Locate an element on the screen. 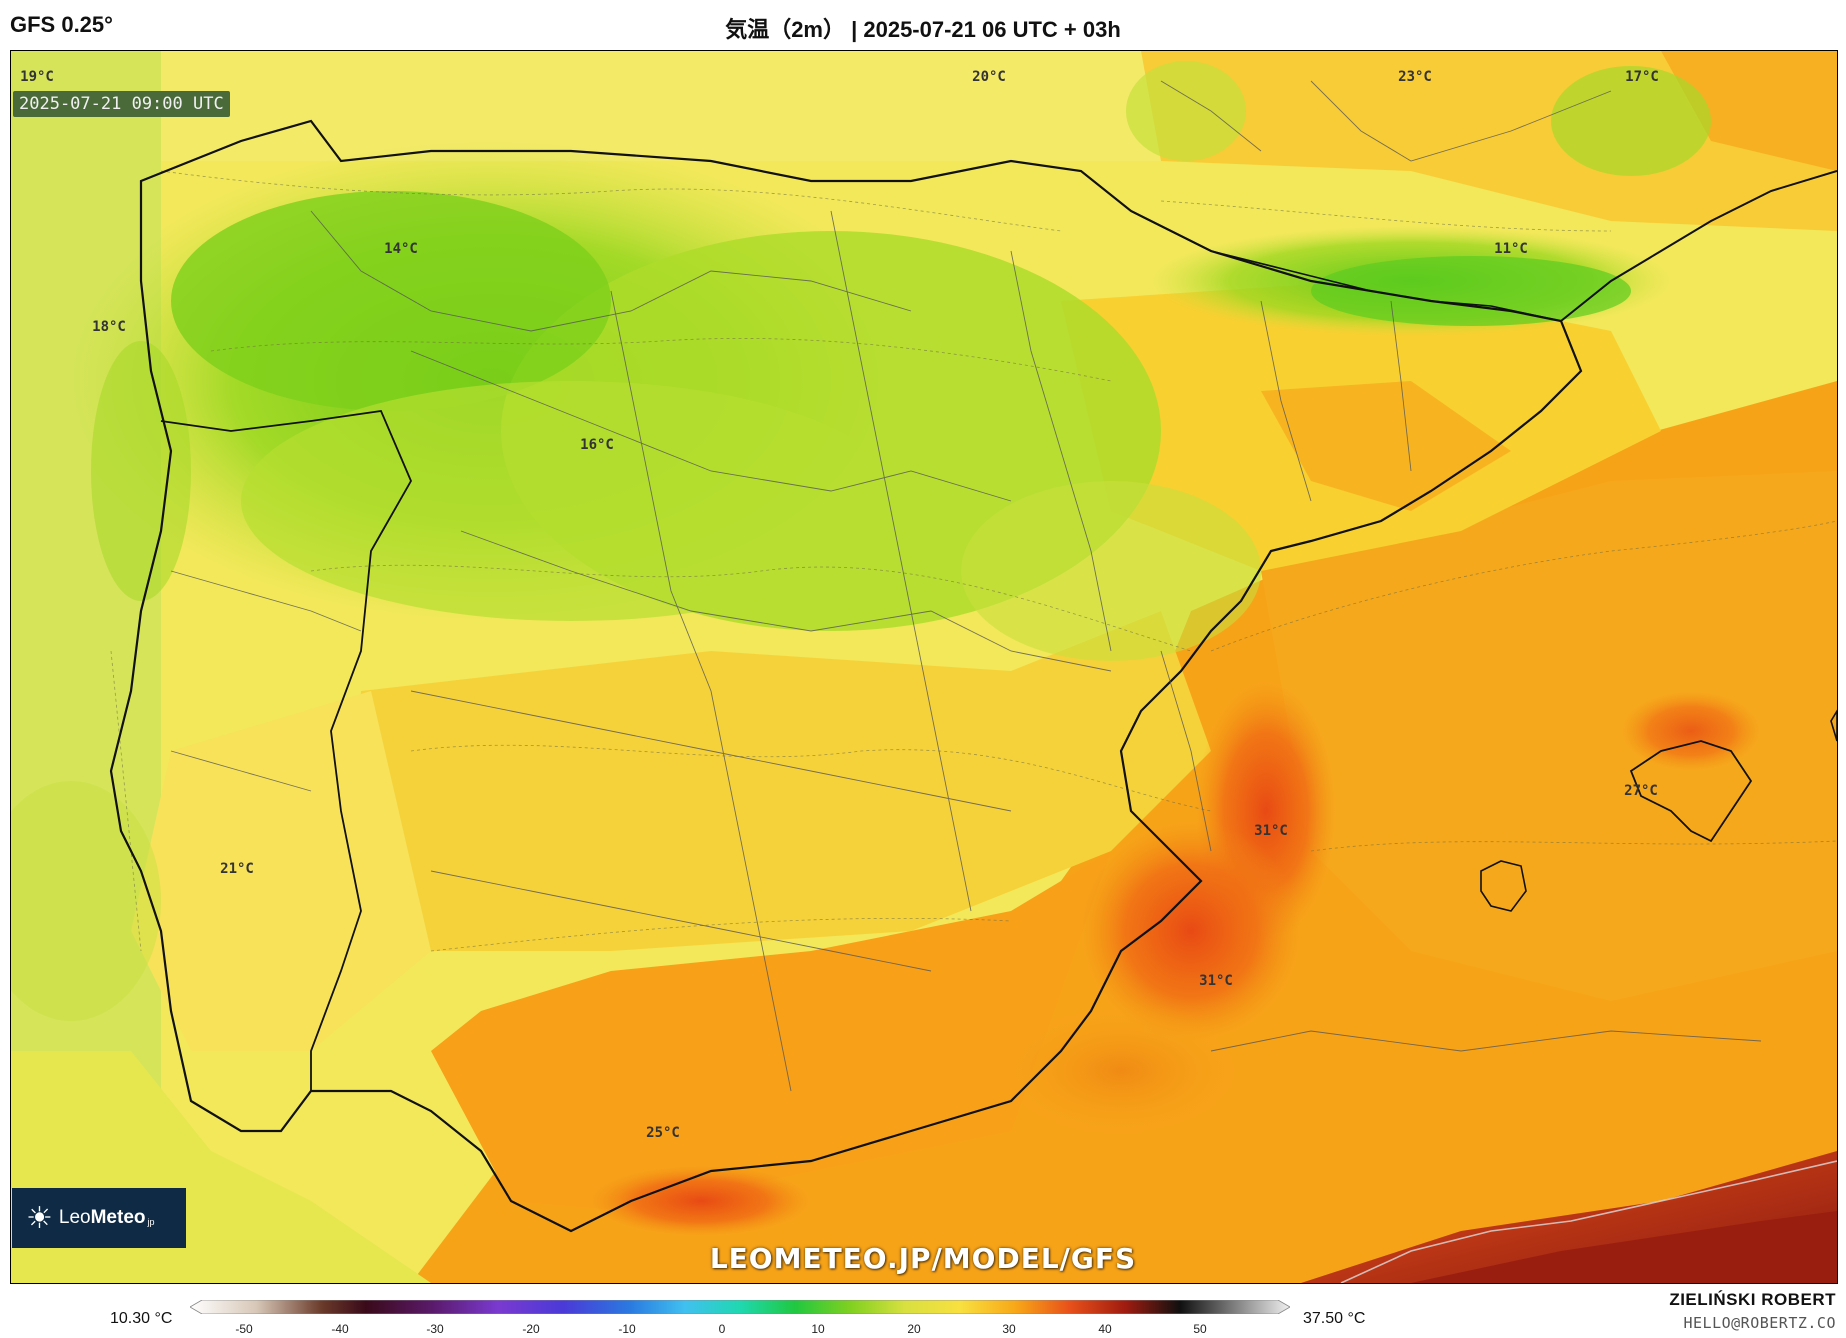 Image resolution: width=1846 pixels, height=1338 pixels. temp-label: 19°C is located at coordinates (37, 77).